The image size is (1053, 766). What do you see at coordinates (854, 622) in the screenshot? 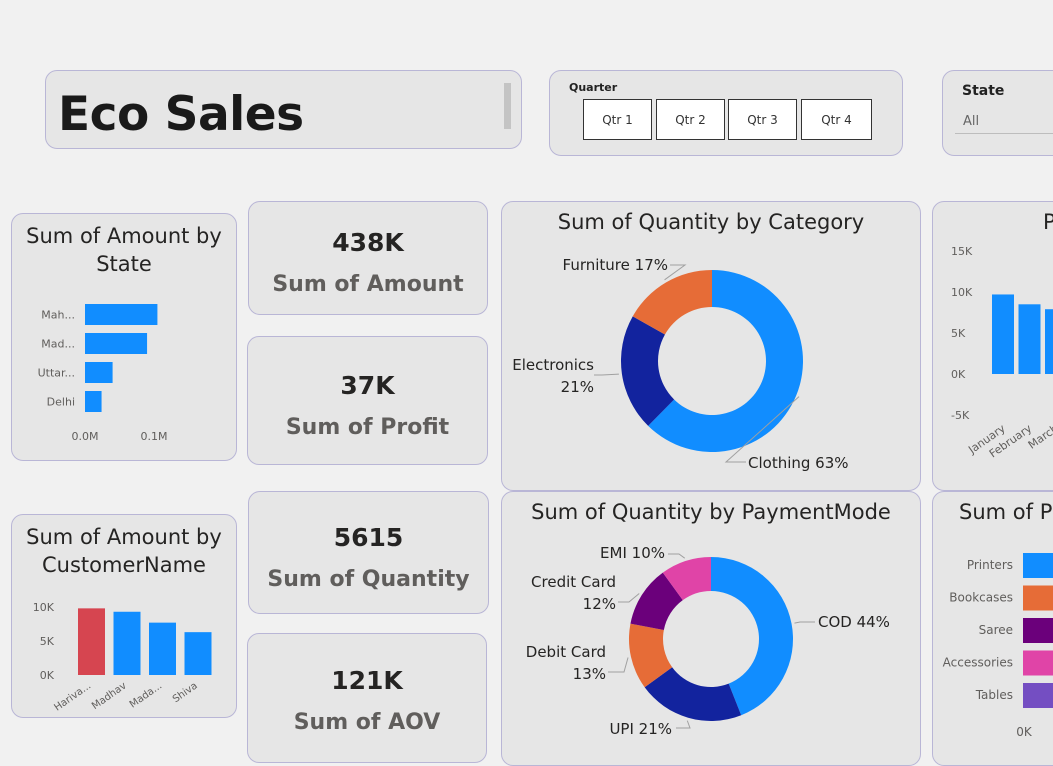
I see `undefined-label: COD 44%` at bounding box center [854, 622].